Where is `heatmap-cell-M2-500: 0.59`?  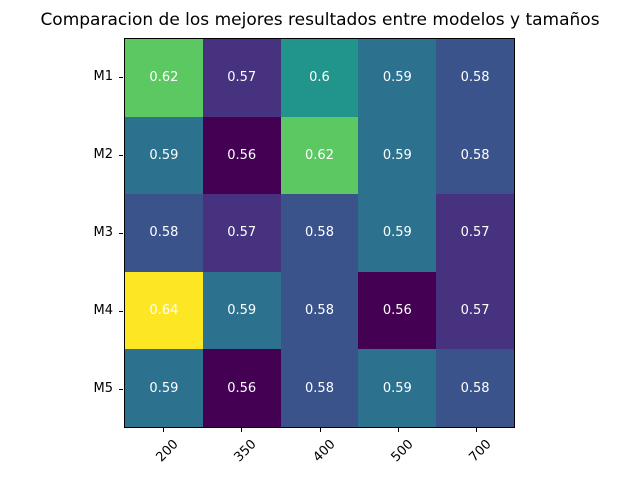 heatmap-cell-M2-500: 0.59 is located at coordinates (397, 155).